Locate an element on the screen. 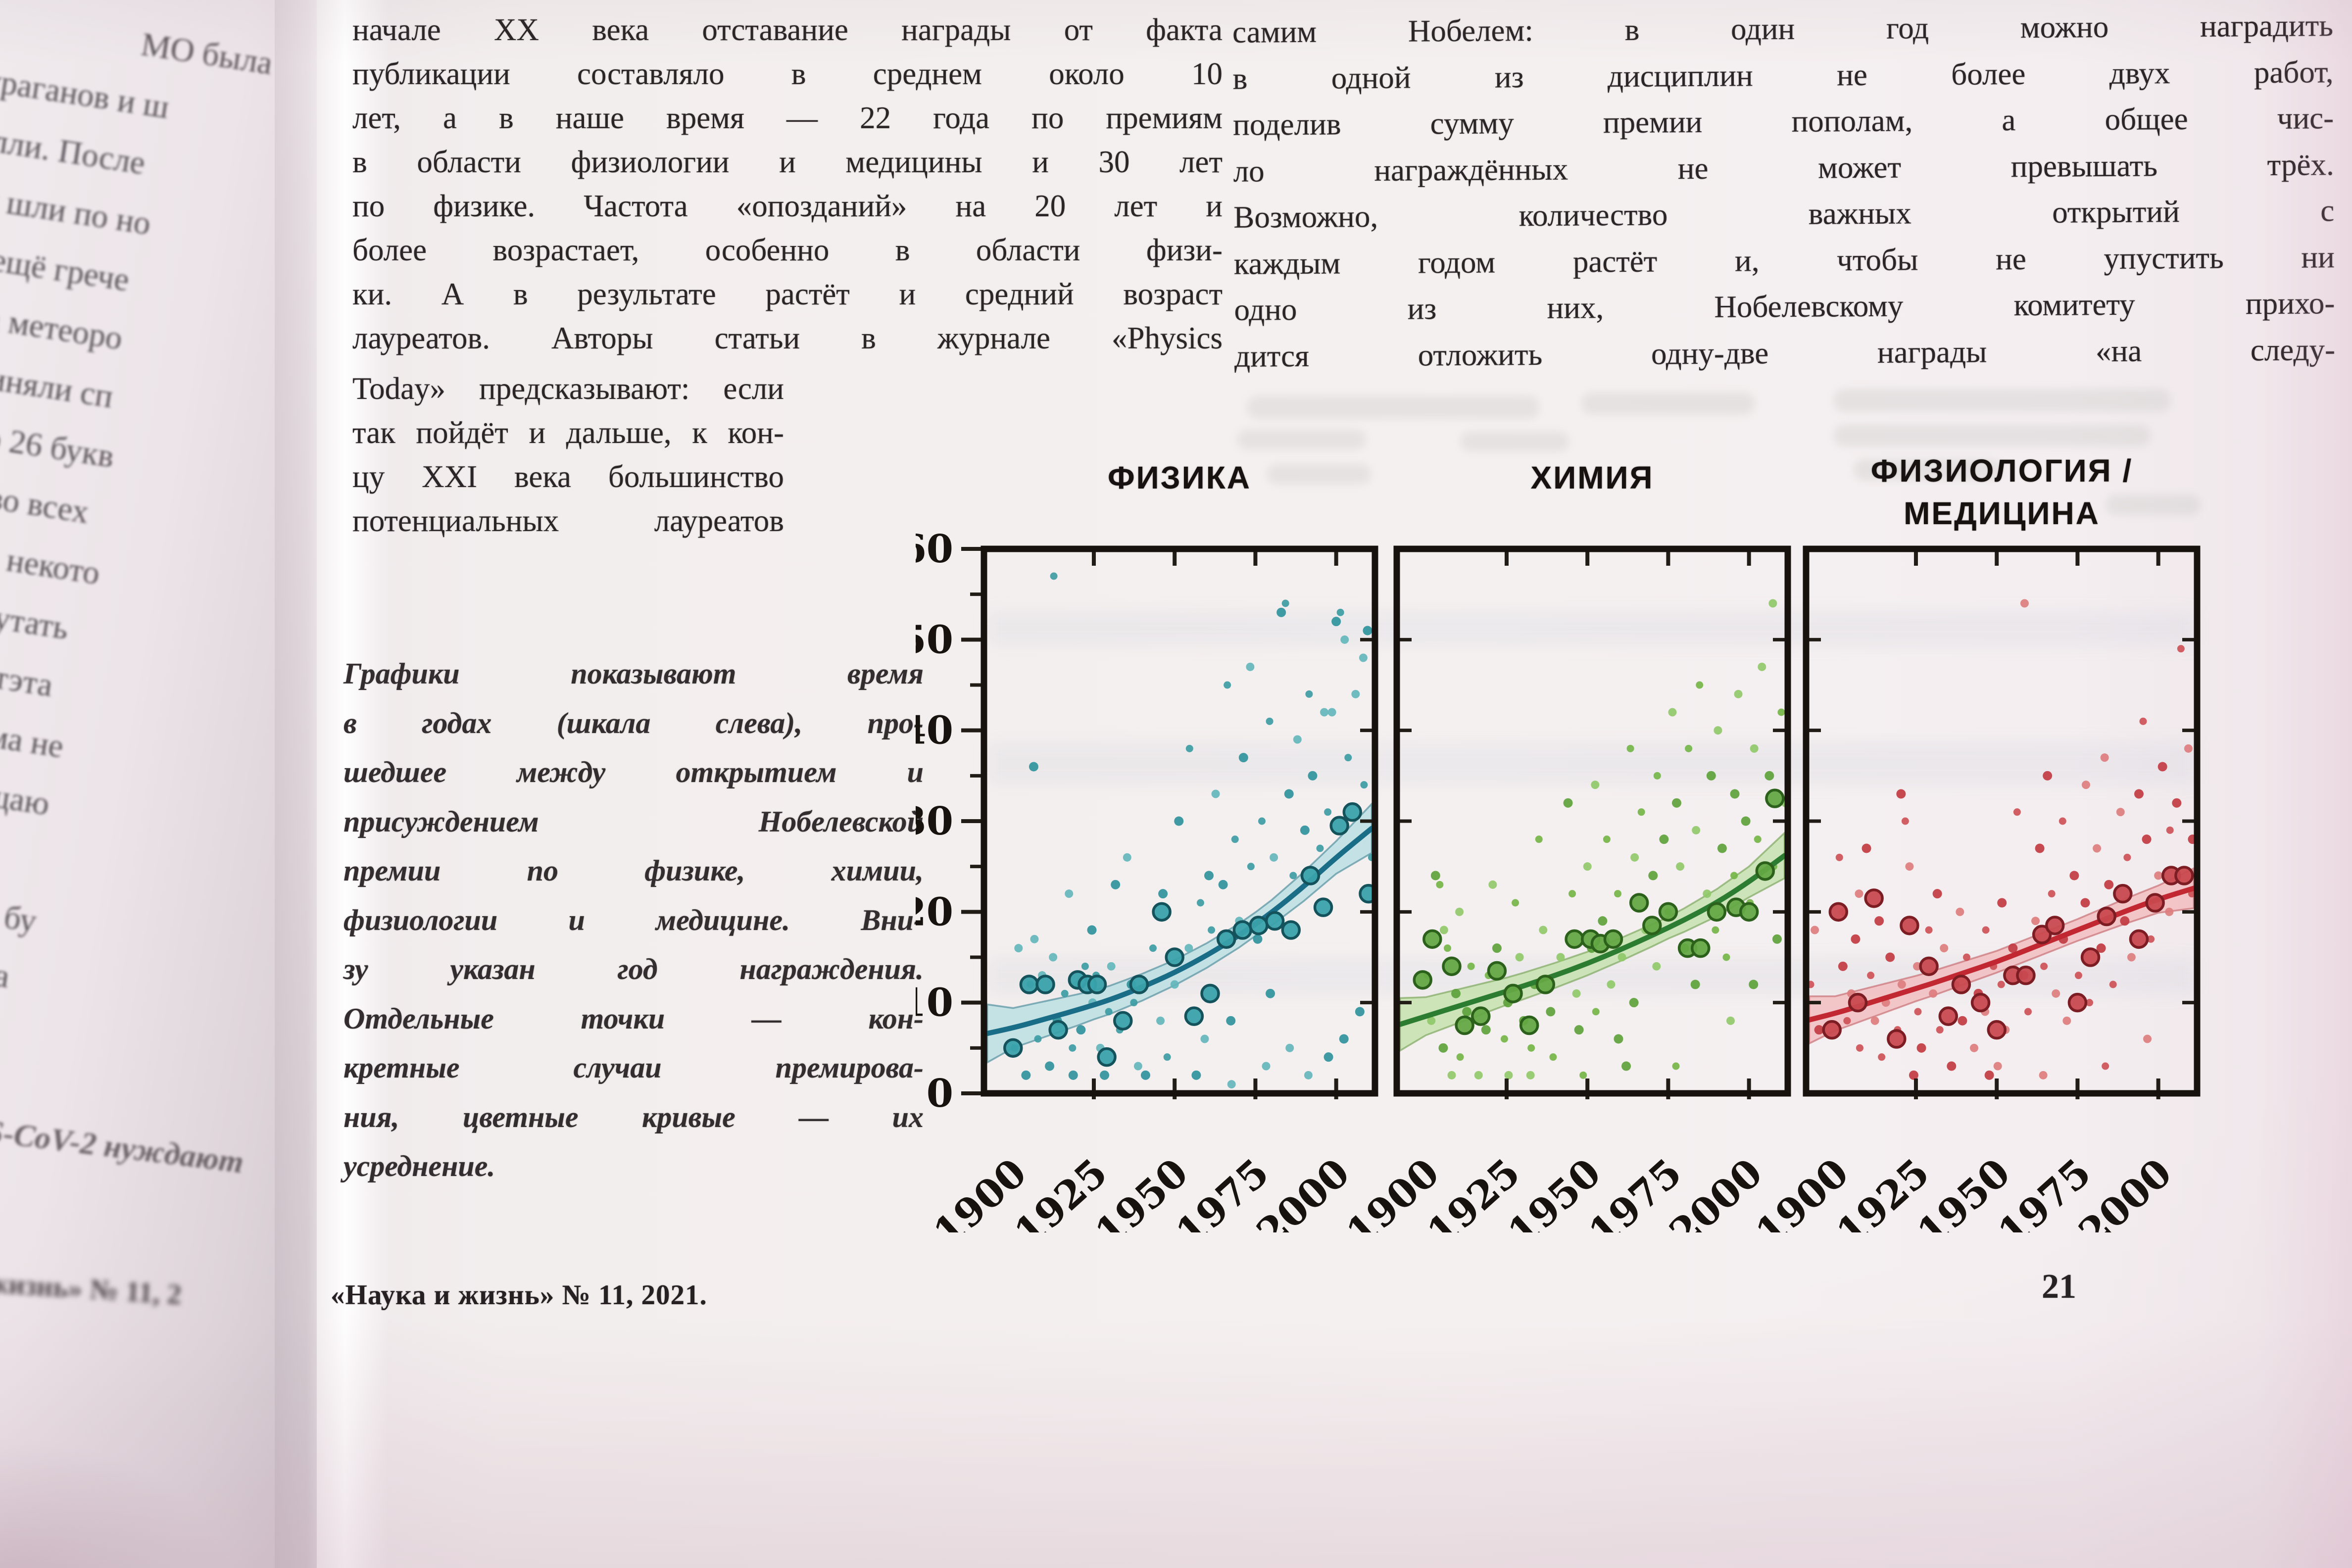  chart-title-physics: ФИЗИКА is located at coordinates (1179, 477).